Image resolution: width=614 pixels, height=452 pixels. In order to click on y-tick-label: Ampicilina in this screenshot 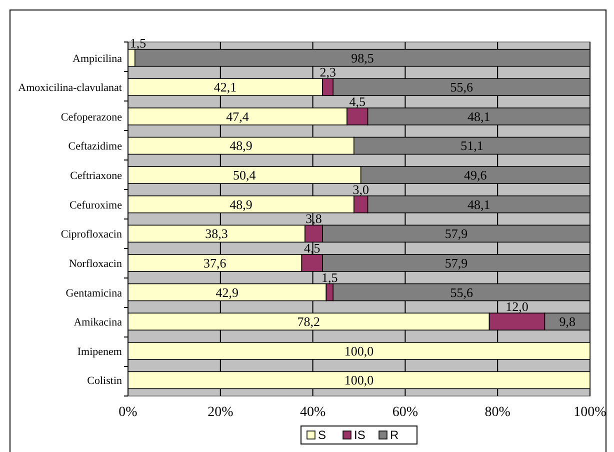, I will do `click(97, 58)`.